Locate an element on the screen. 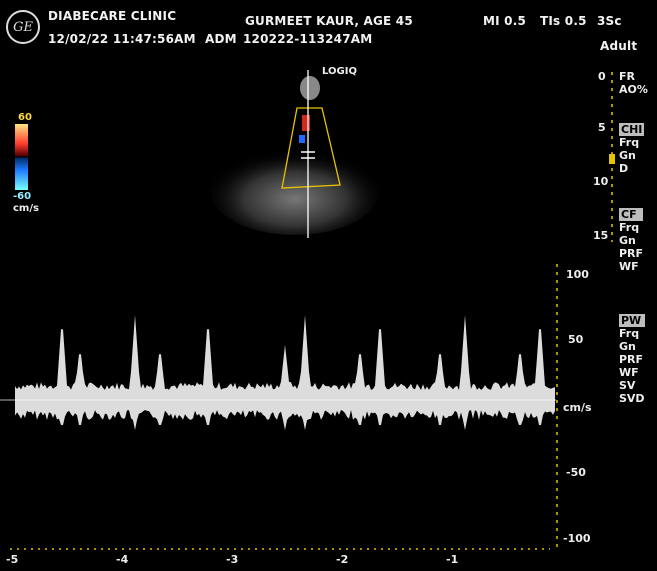 The height and width of the screenshot is (571, 657). time-axis is located at coordinates (280, 549).